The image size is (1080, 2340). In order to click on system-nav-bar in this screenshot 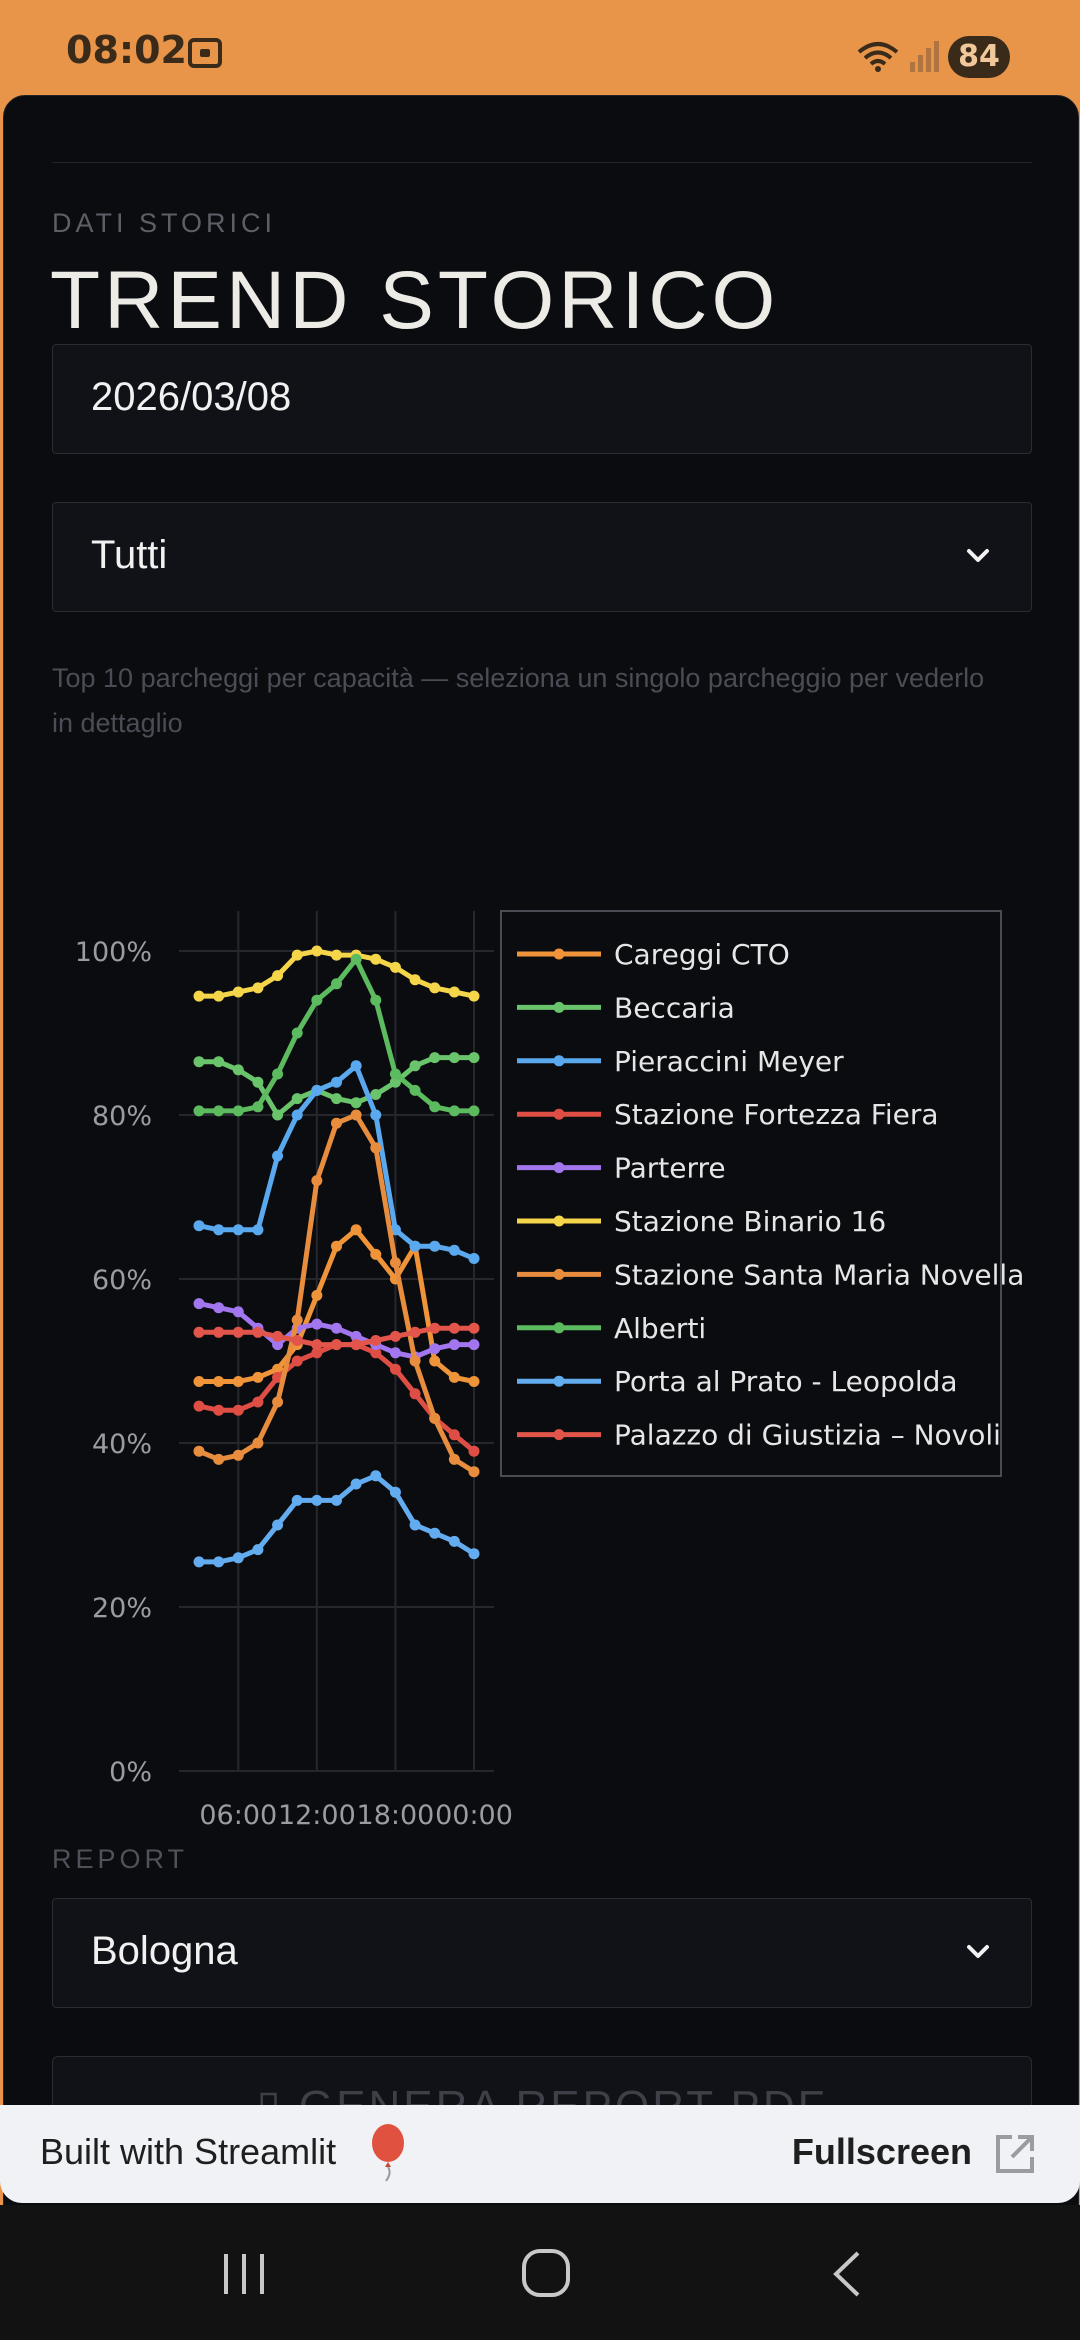, I will do `click(540, 2272)`.